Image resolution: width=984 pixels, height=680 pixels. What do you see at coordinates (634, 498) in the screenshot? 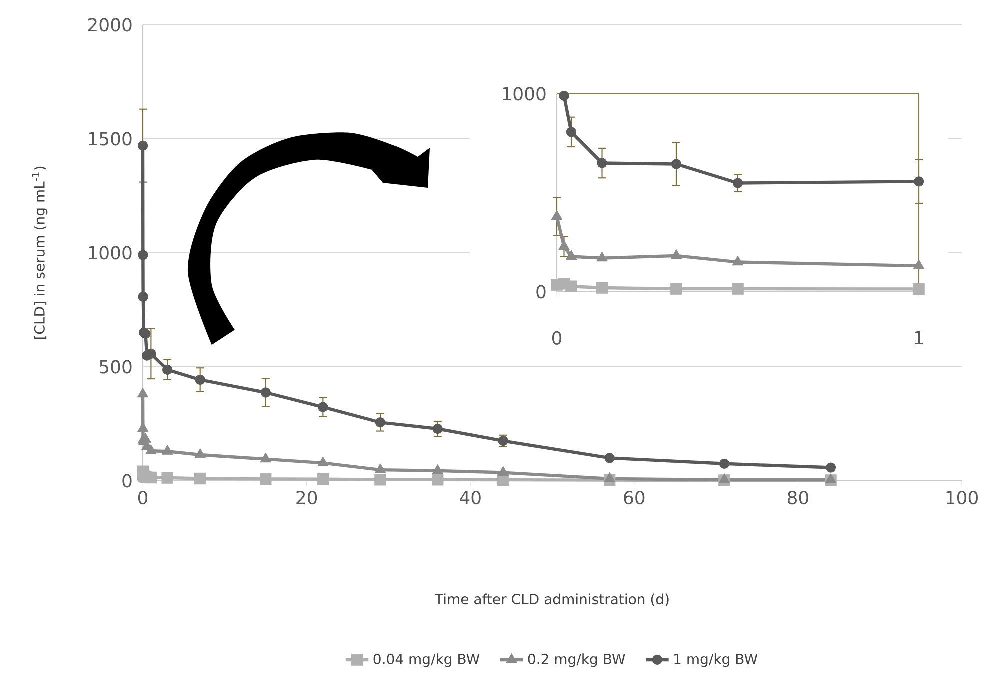
I see `x-tick-label: 60` at bounding box center [634, 498].